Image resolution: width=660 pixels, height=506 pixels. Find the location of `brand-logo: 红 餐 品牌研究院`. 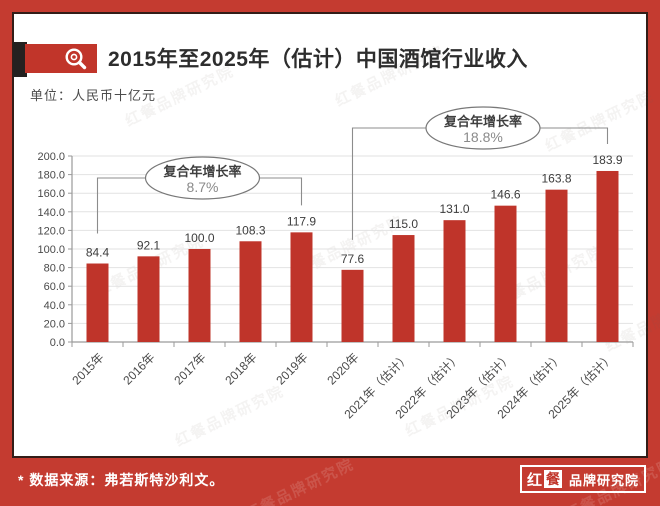

brand-logo: 红 餐 品牌研究院 is located at coordinates (582, 479).